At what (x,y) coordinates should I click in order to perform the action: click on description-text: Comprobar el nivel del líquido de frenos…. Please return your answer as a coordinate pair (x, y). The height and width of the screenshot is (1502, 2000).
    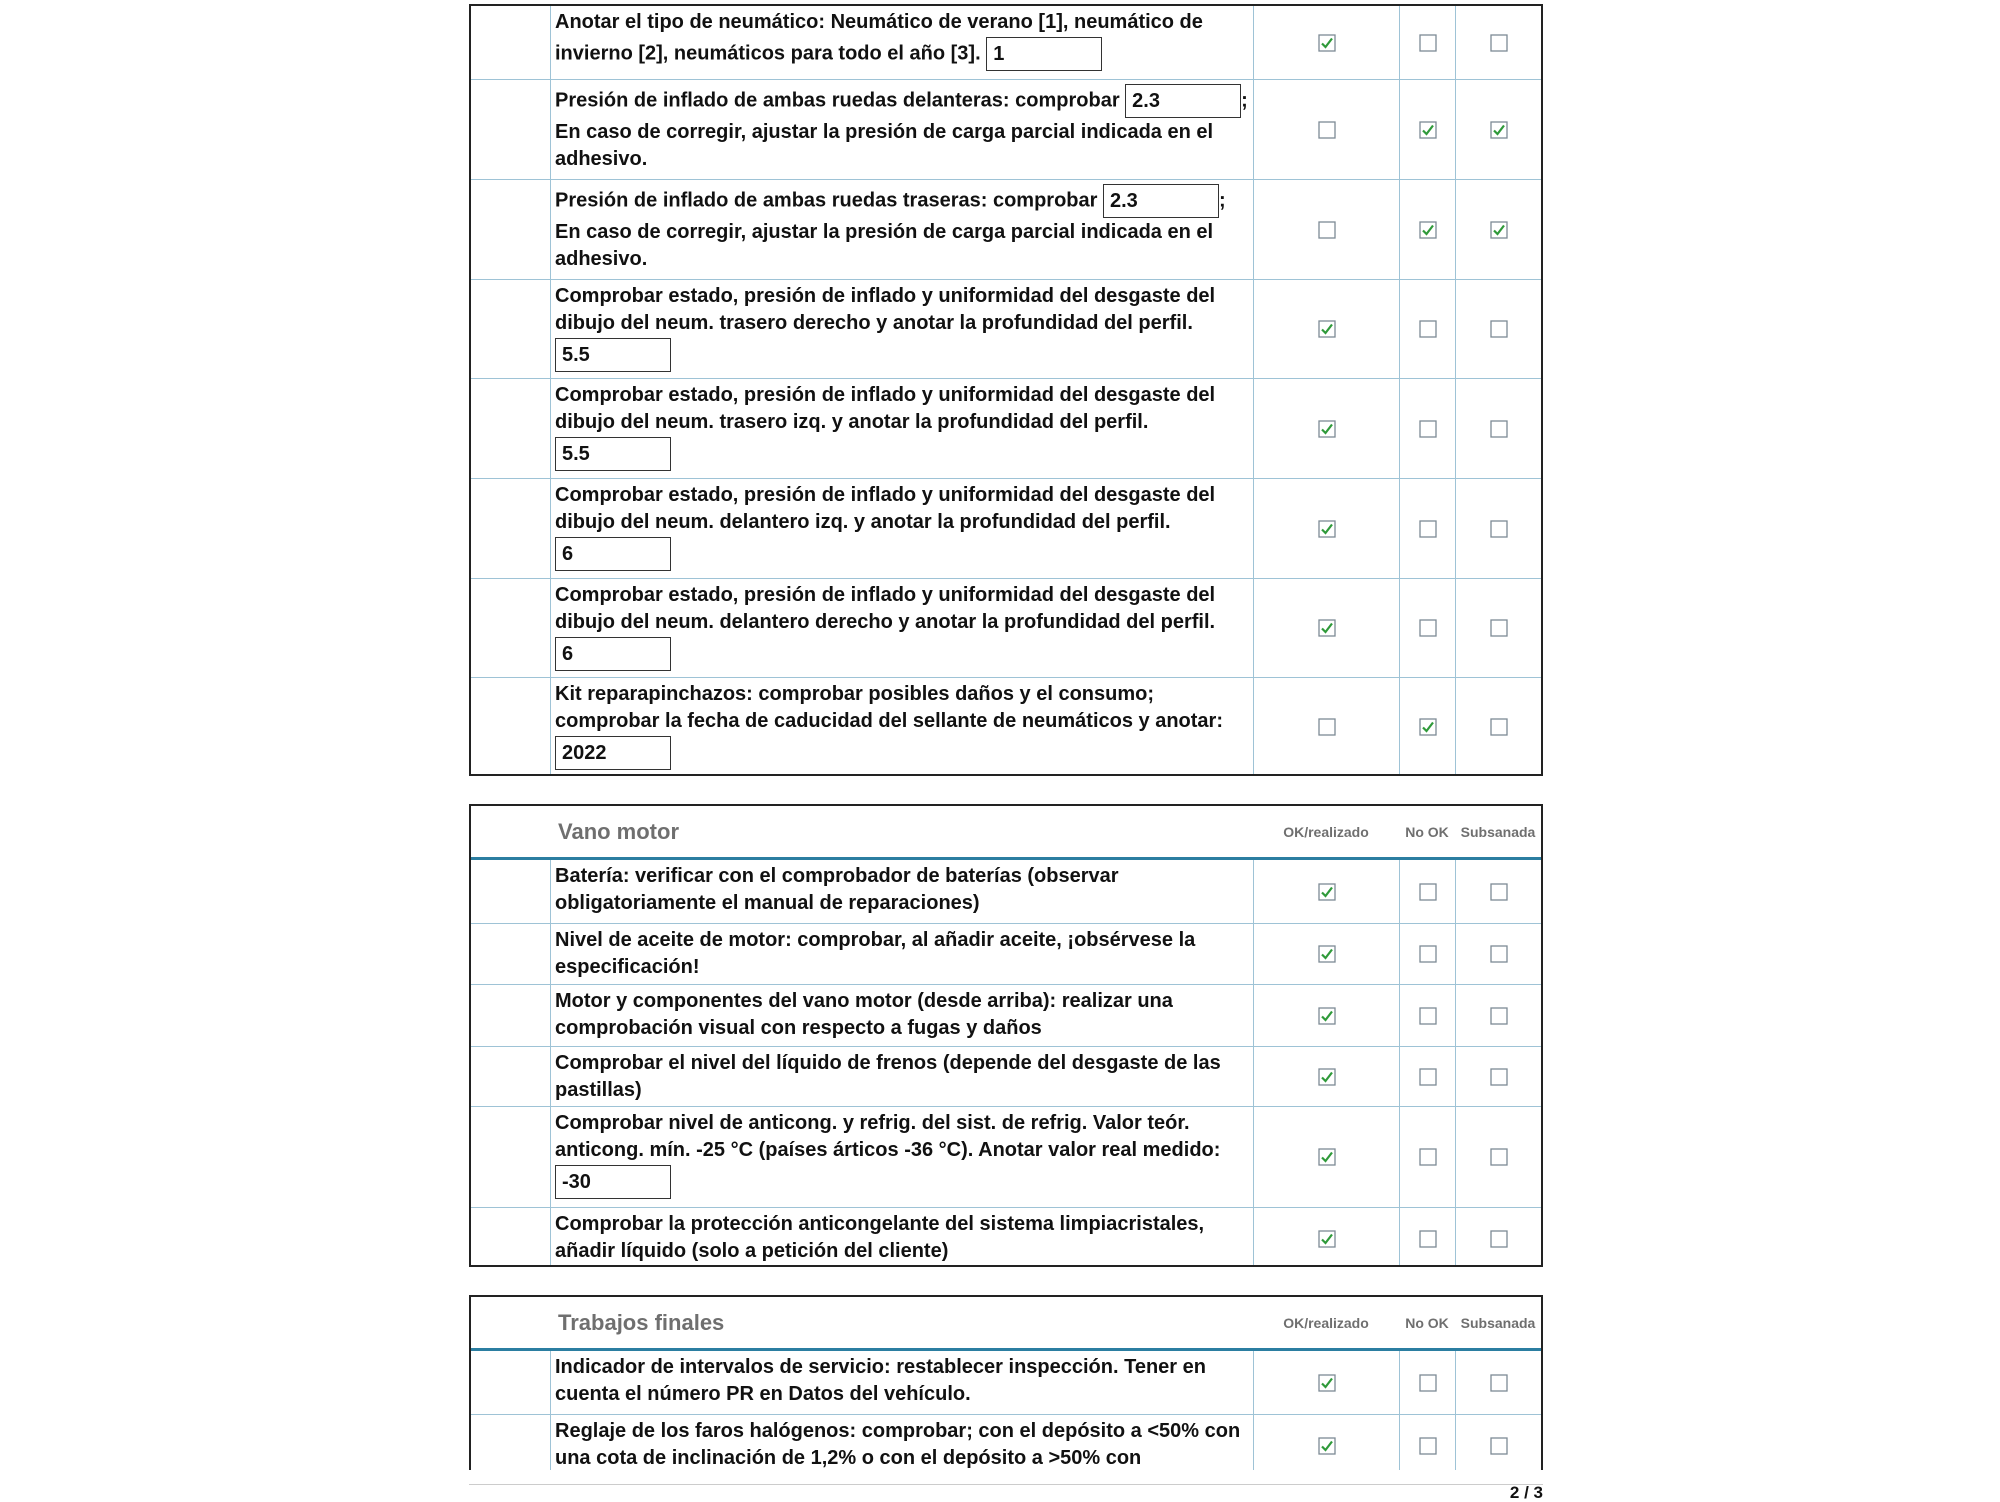
    Looking at the image, I should click on (888, 1076).